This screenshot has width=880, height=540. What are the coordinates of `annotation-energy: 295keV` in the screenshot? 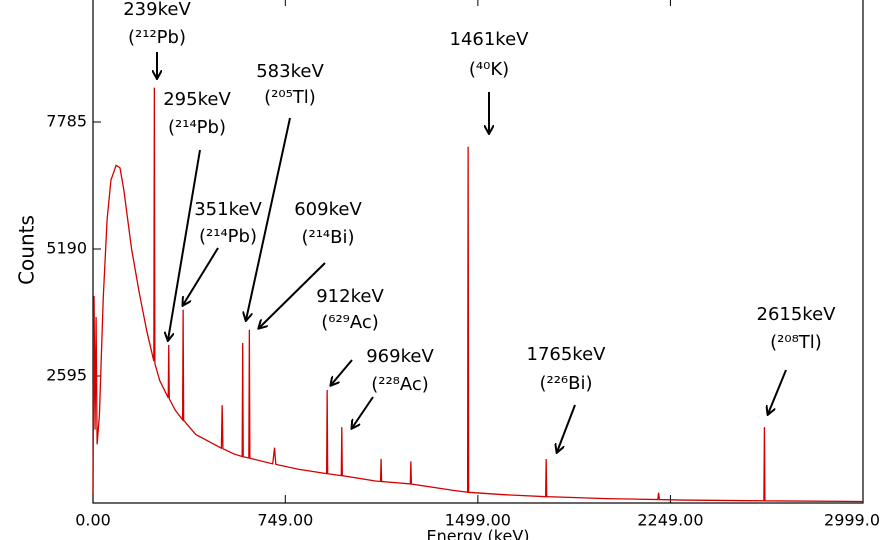 It's located at (197, 99).